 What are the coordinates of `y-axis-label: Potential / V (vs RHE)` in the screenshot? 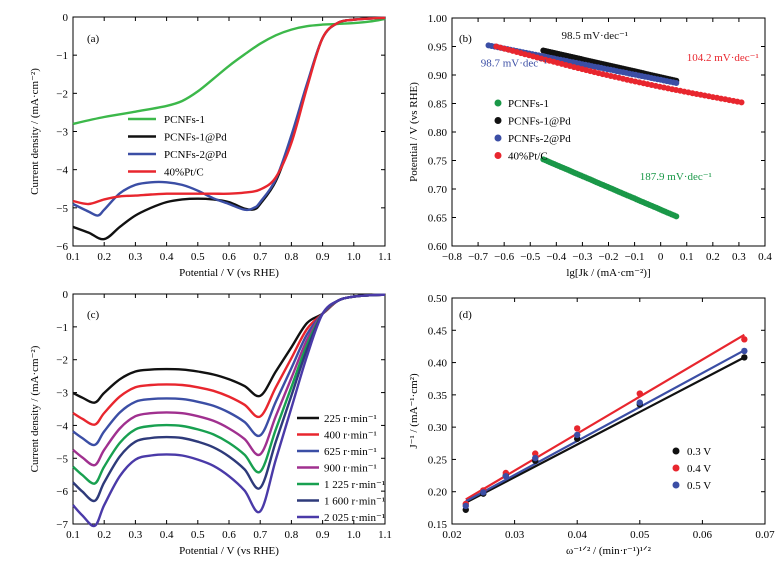 It's located at (414, 132).